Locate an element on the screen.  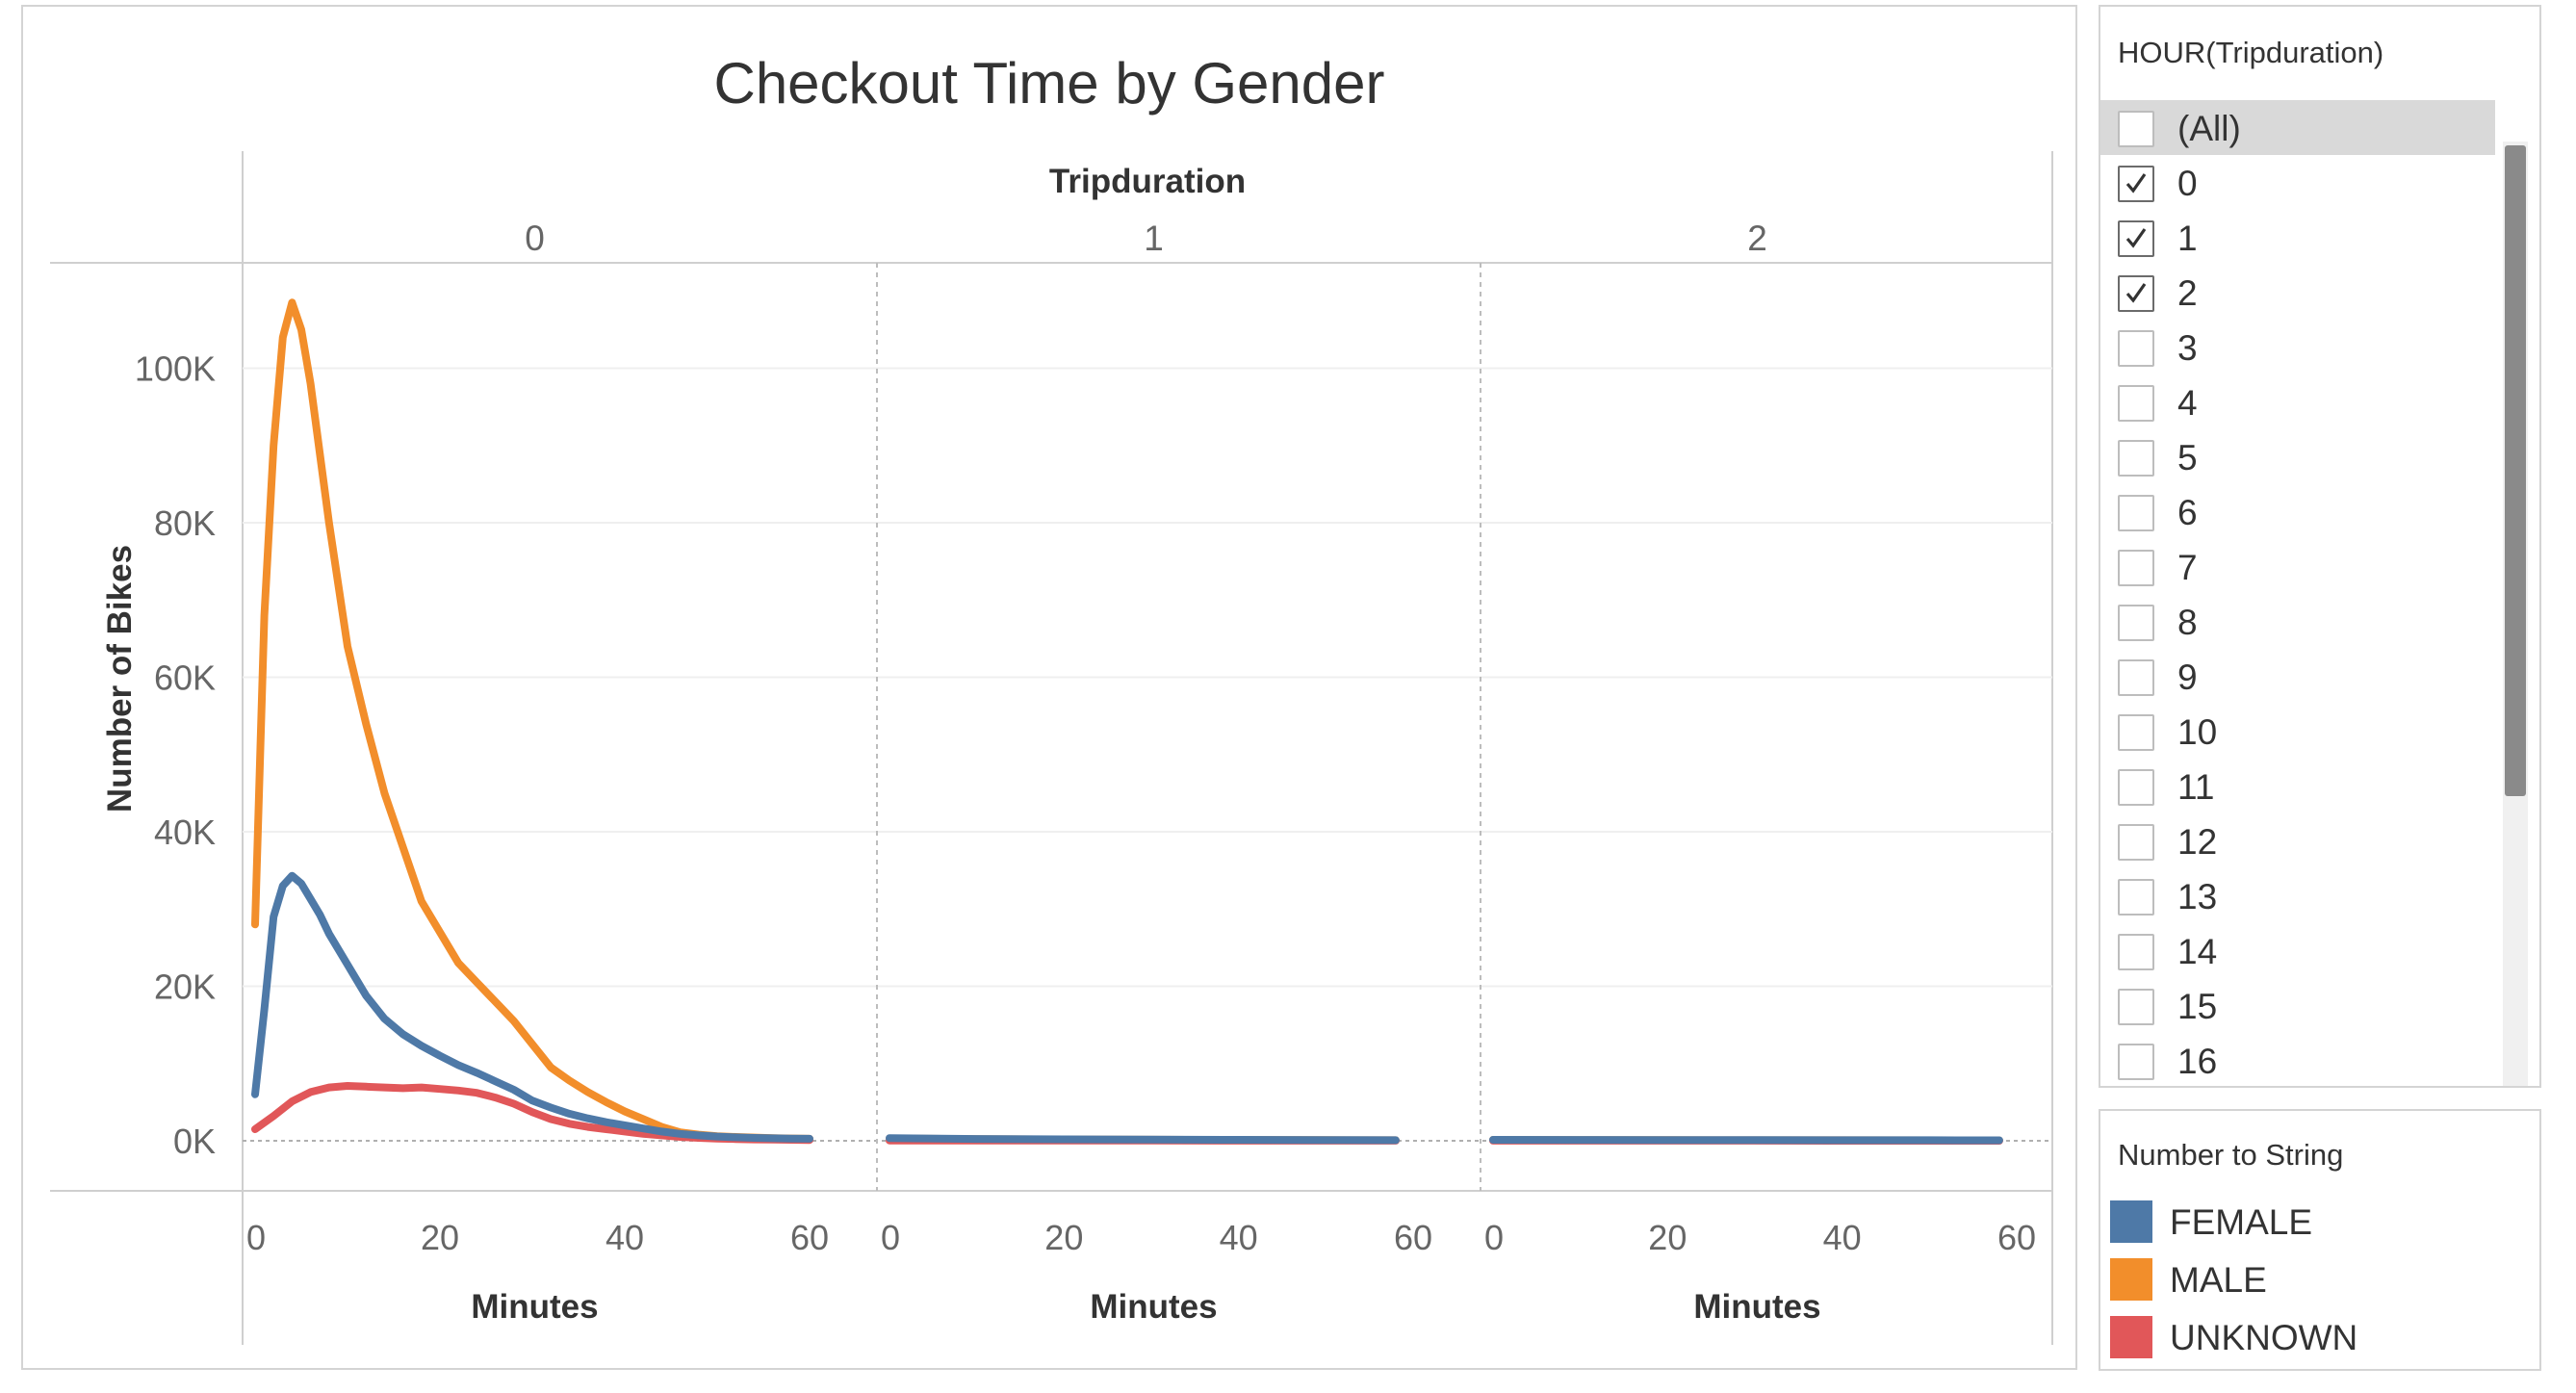
filter-scrollbar-thumb is located at coordinates (2515, 470).